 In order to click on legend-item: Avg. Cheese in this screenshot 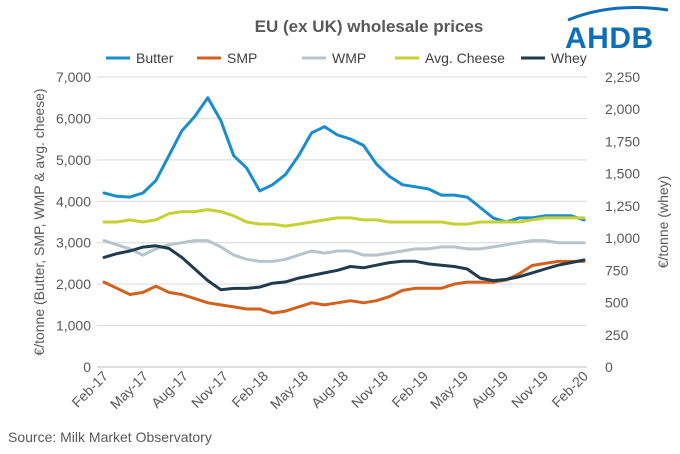, I will do `click(450, 58)`.